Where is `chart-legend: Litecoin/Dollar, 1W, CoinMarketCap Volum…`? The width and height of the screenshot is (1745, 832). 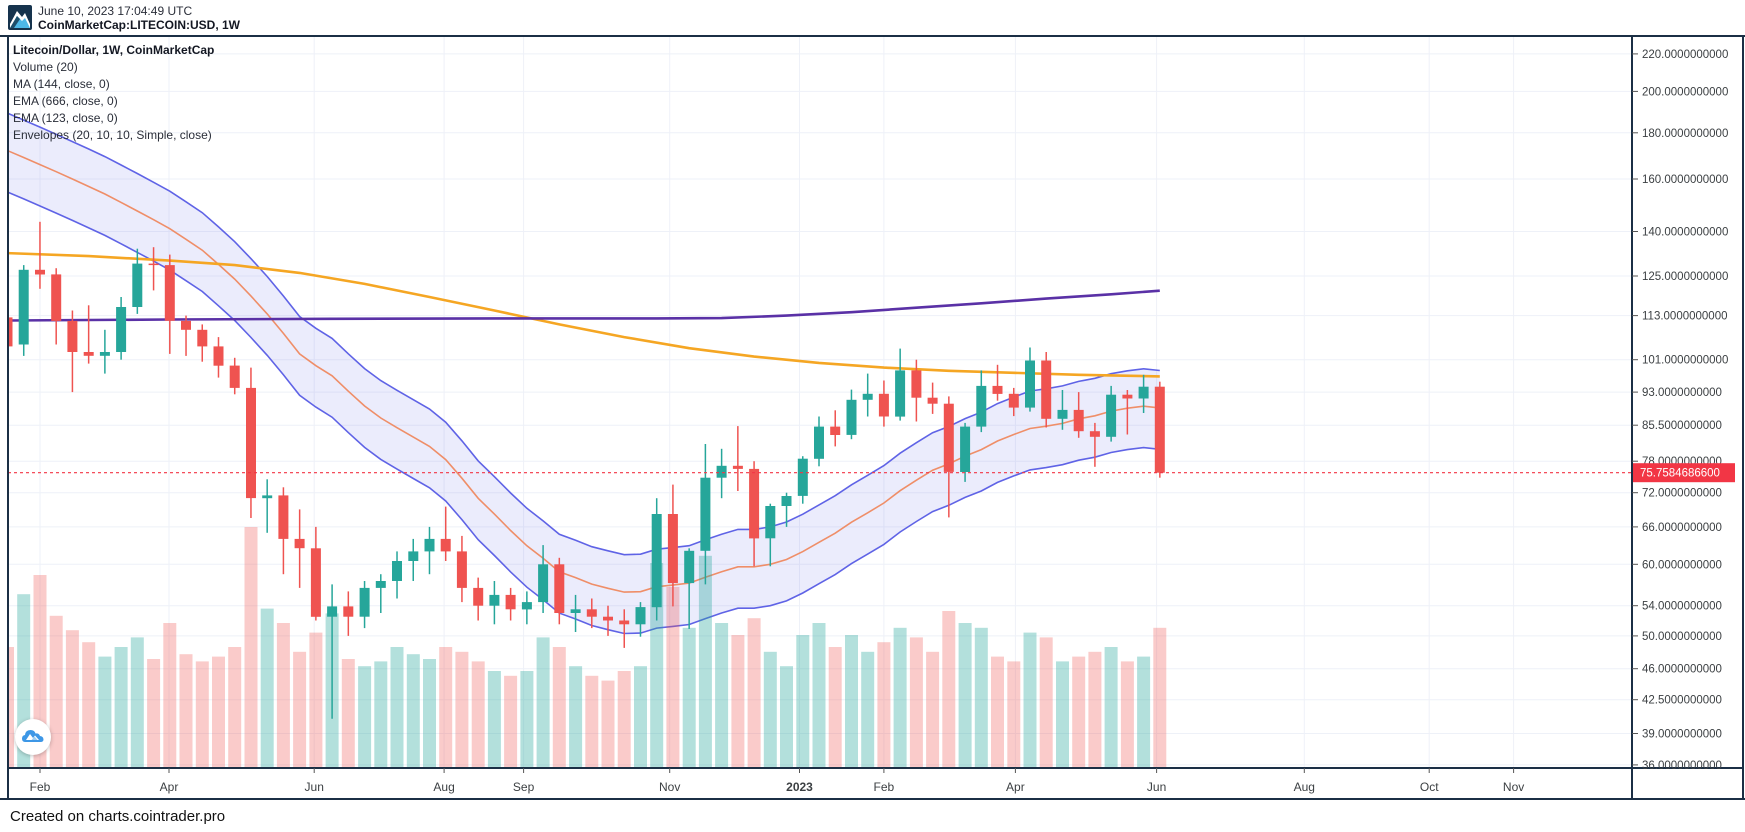 chart-legend: Litecoin/Dollar, 1W, CoinMarketCap Volum… is located at coordinates (113, 93).